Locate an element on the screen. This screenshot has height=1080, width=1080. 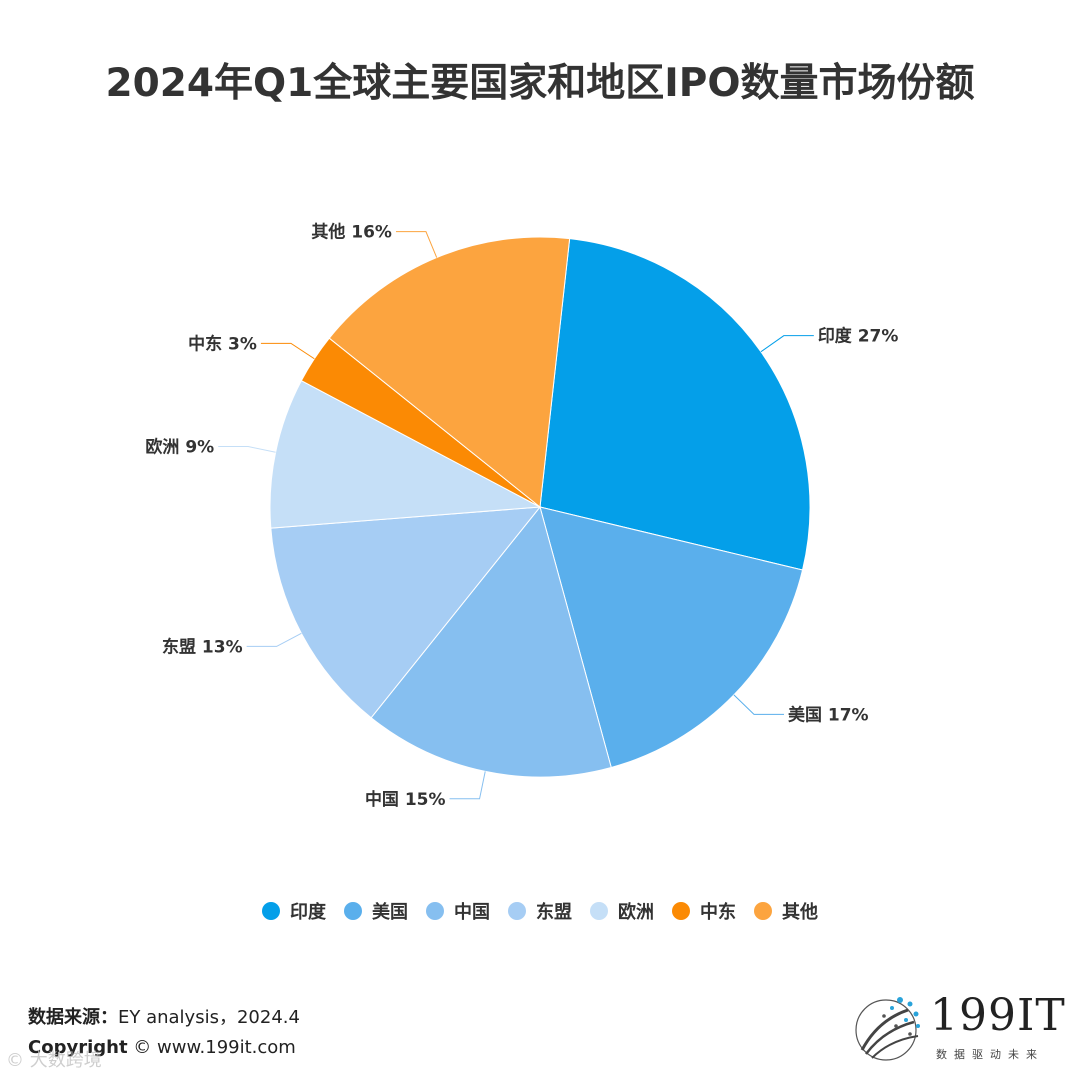
slice-label-2: 中国 15% is located at coordinates (405, 799).